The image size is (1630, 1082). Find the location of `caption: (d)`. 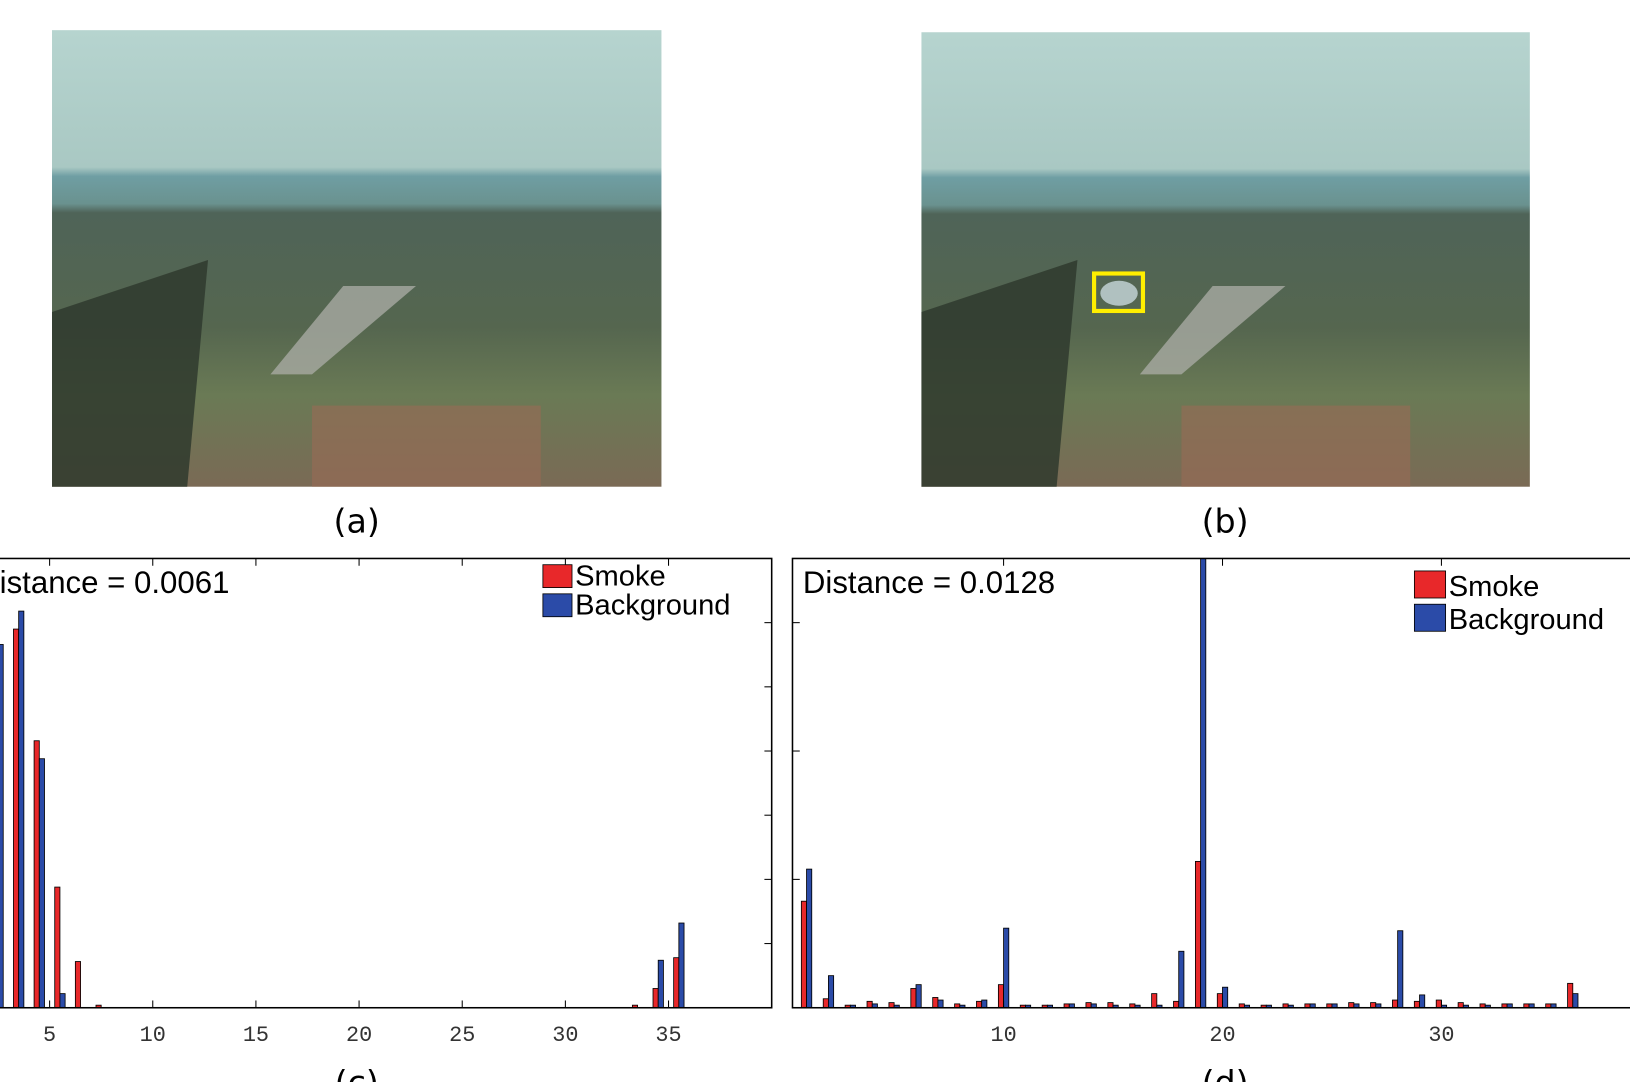

caption: (d) is located at coordinates (1225, 1072).